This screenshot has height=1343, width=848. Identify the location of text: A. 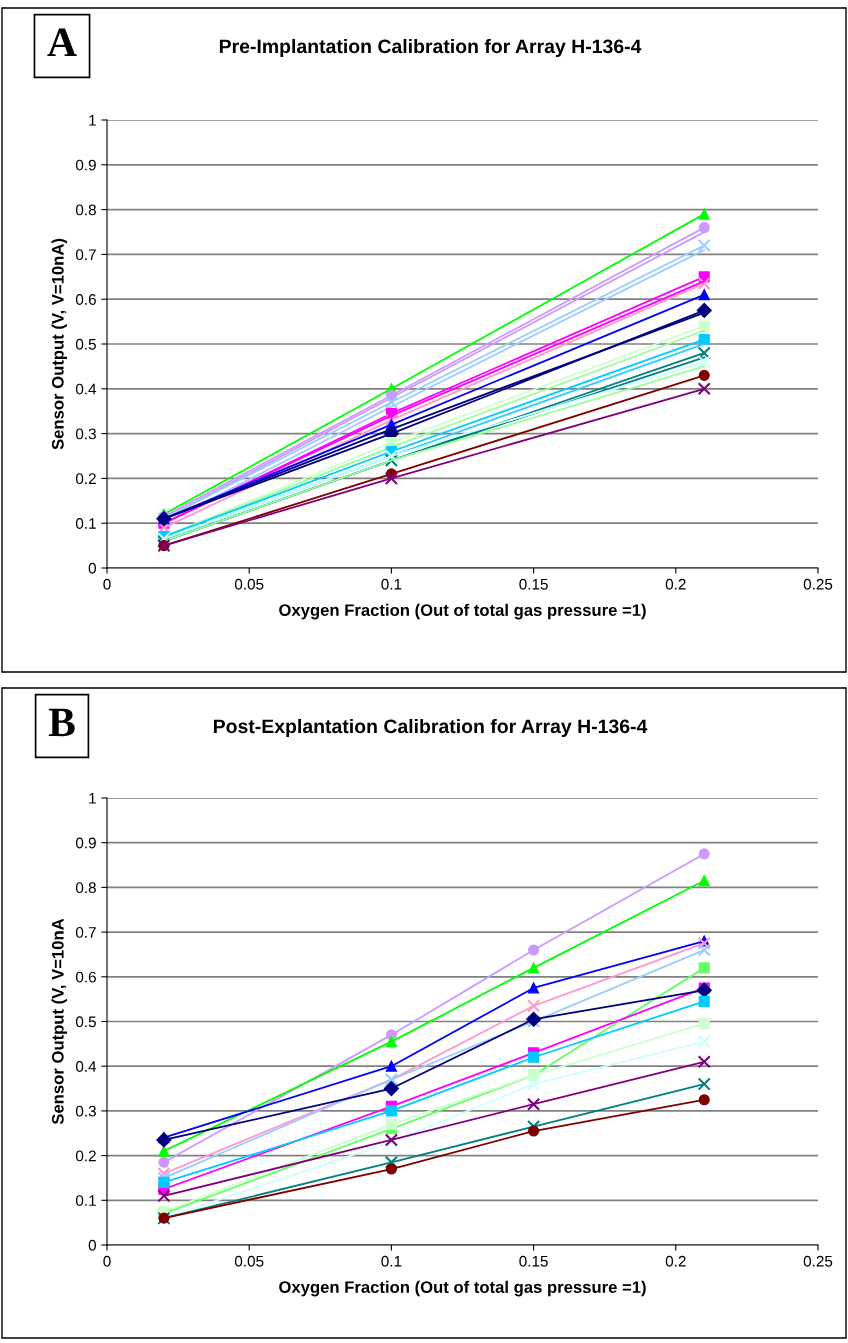
(62, 42).